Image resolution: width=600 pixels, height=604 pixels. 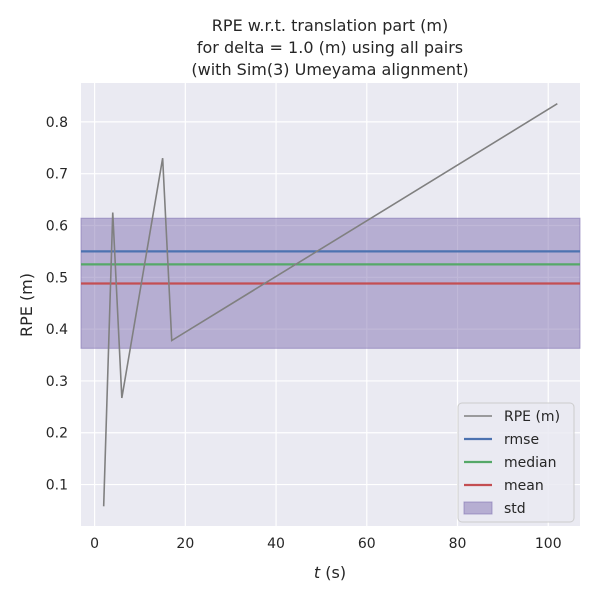 I want to click on x-tick-label: 80, so click(x=458, y=544).